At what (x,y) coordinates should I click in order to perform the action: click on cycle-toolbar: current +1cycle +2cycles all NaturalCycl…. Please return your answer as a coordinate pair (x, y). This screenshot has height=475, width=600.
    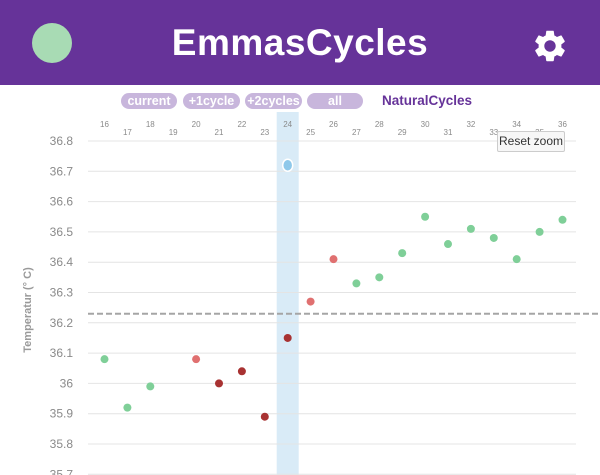
    Looking at the image, I should click on (300, 102).